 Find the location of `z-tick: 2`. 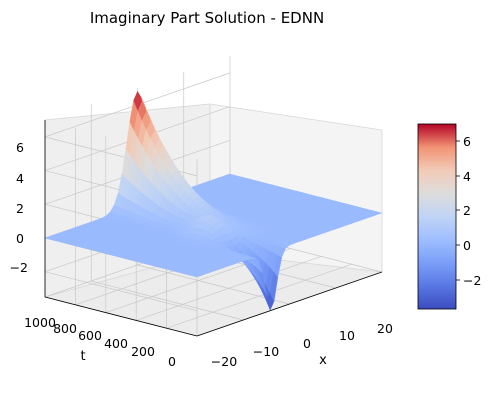

z-tick: 2 is located at coordinates (20, 208).